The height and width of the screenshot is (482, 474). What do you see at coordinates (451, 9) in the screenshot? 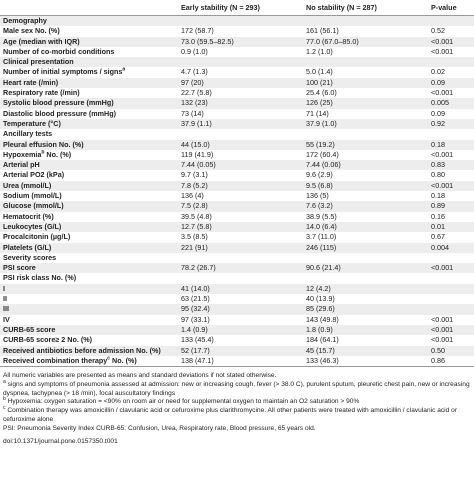
I see `header-cell: P-value` at bounding box center [451, 9].